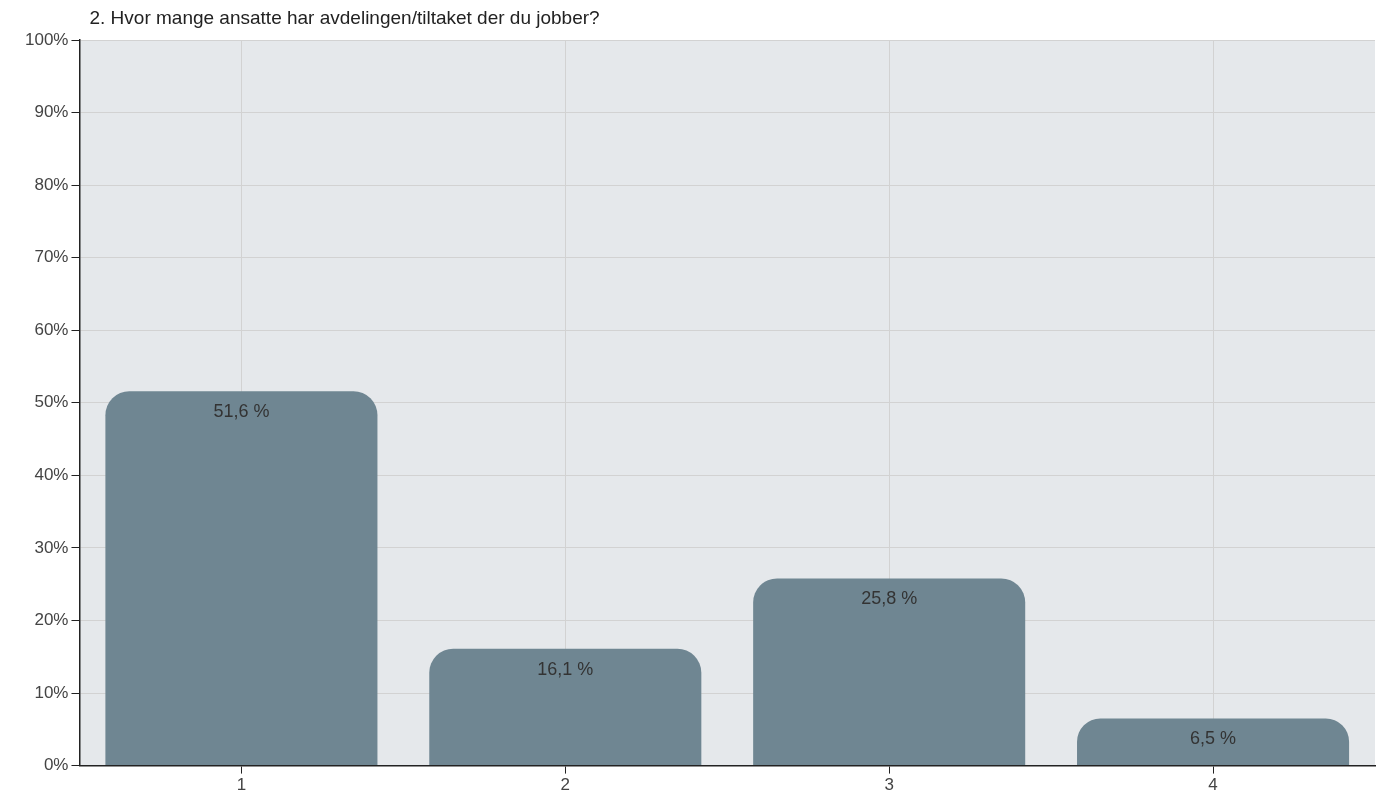 The height and width of the screenshot is (800, 1383). I want to click on data-label: 51,6 %, so click(241, 411).